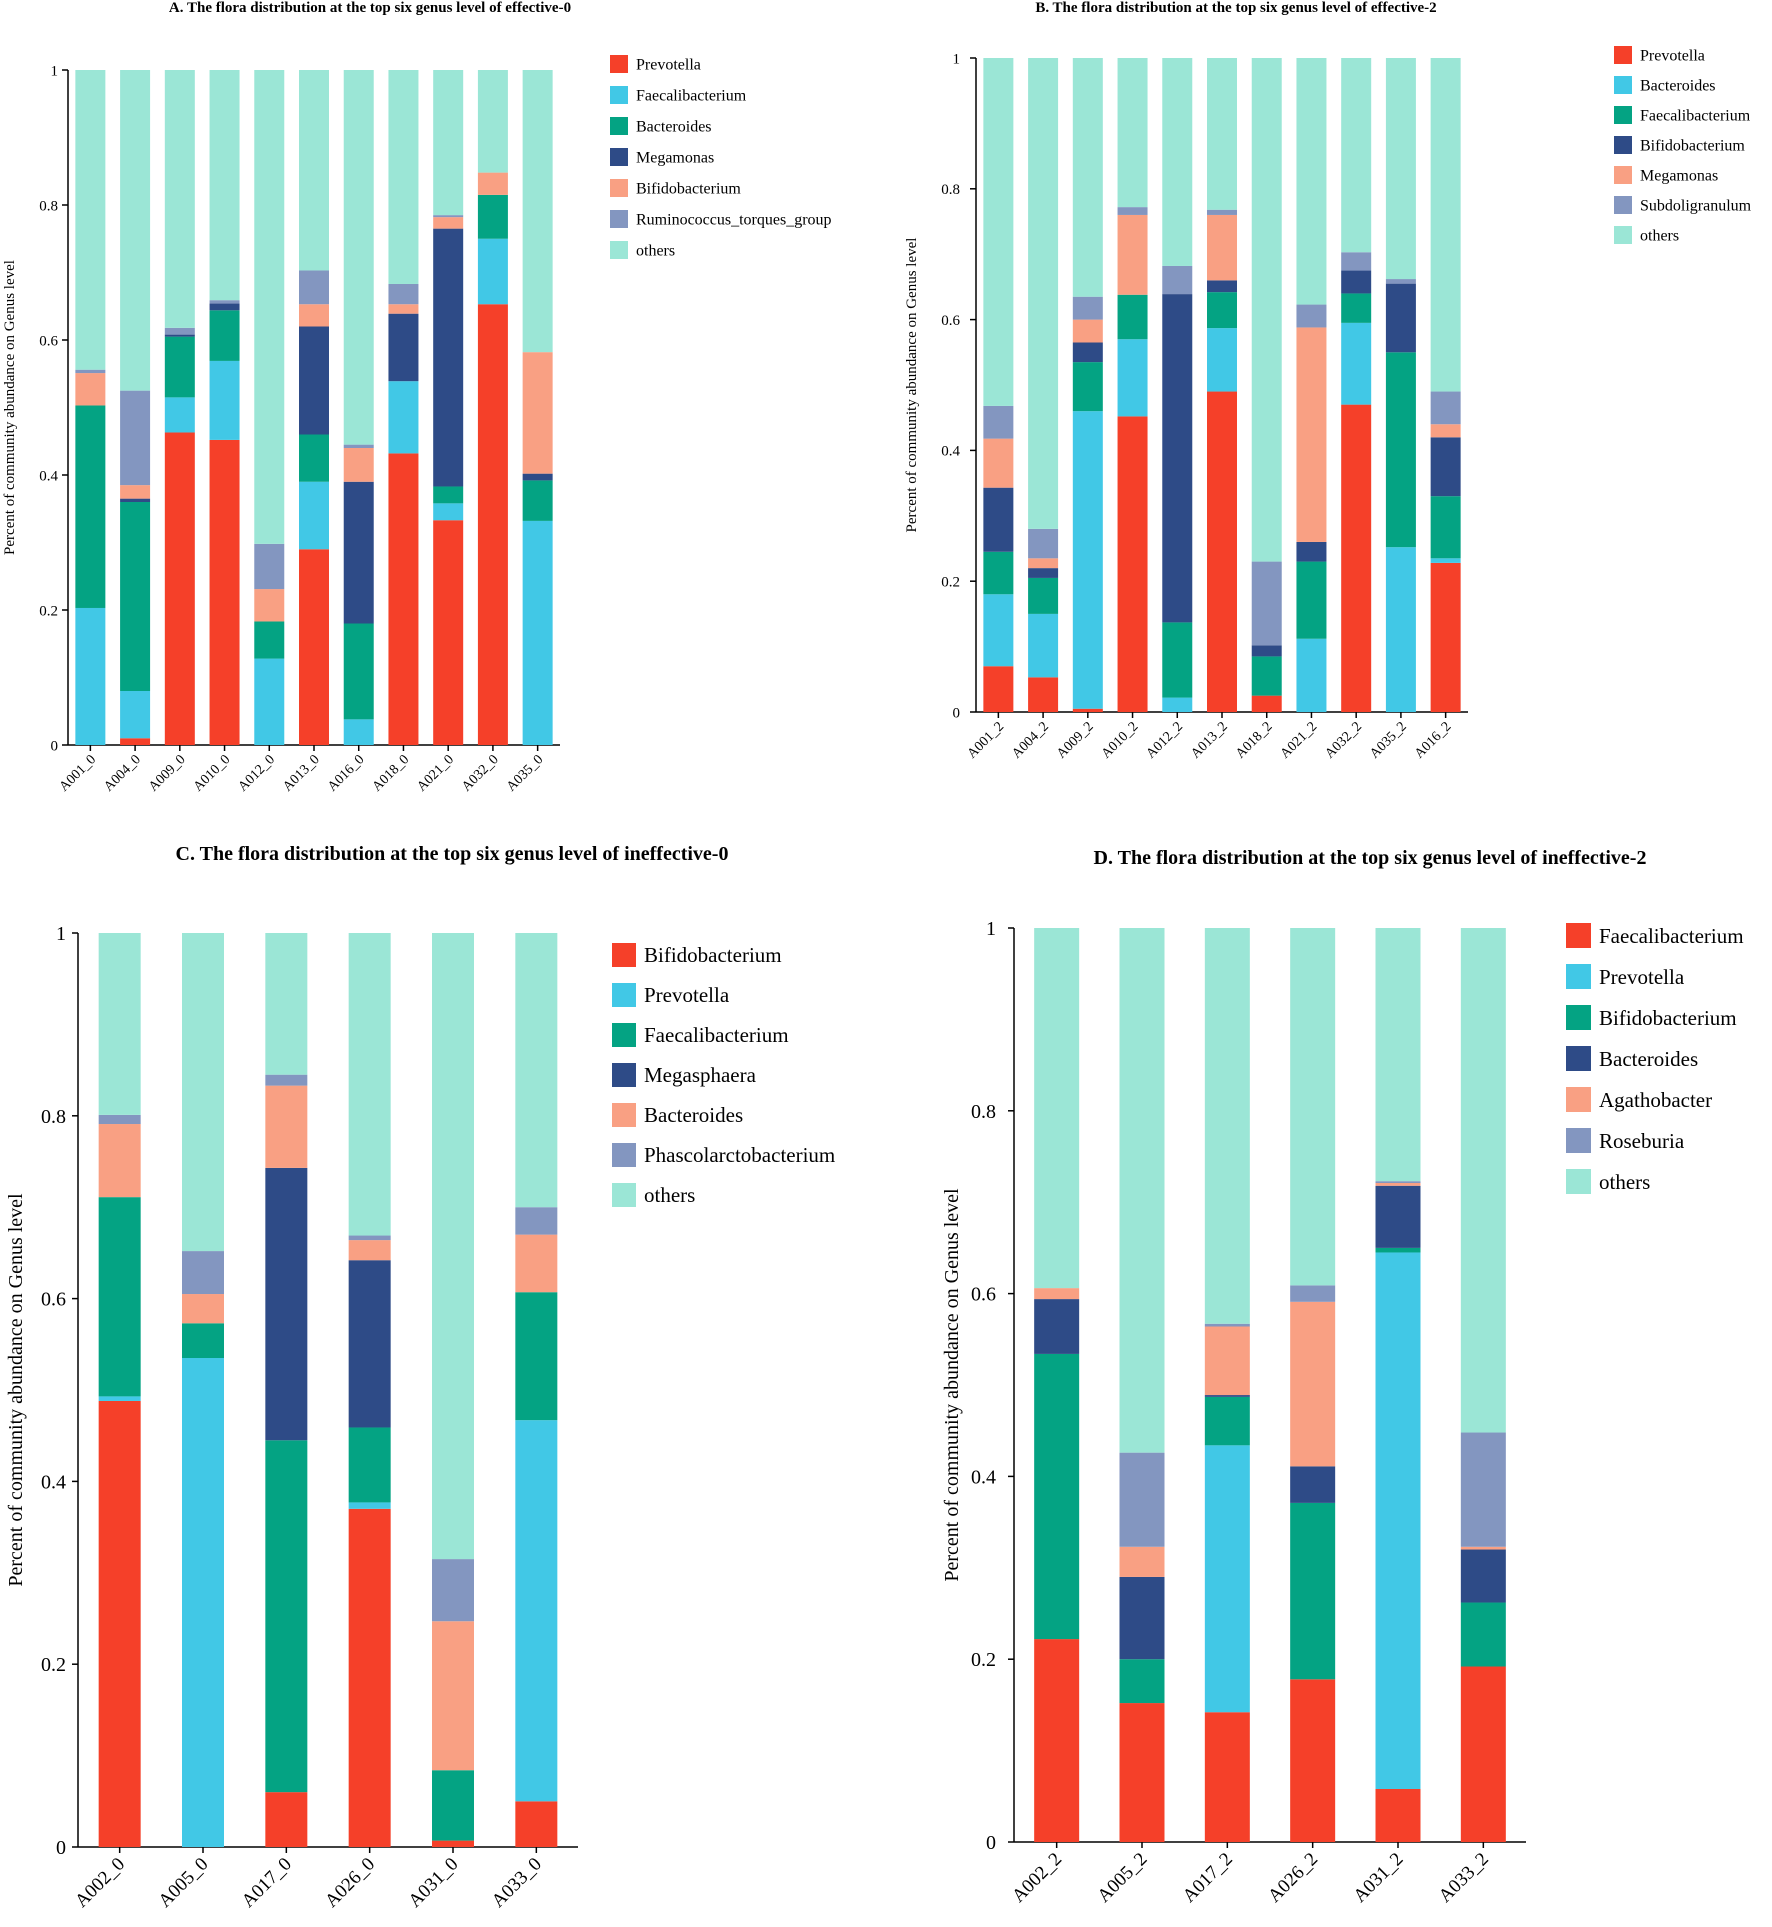 Image resolution: width=1772 pixels, height=1927 pixels. Describe the element at coordinates (1668, 1018) in the screenshot. I see `legend-label: Bifidobacterium` at that location.